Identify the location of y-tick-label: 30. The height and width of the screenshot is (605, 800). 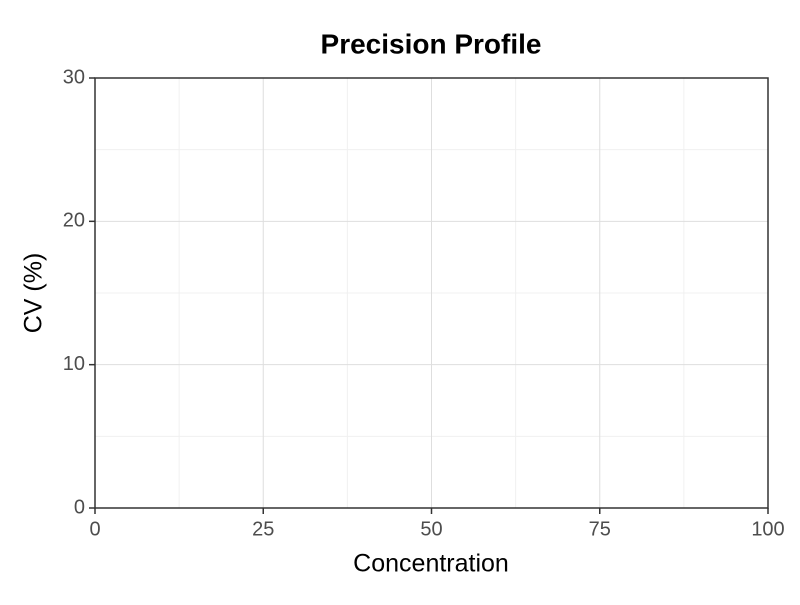
(74, 77).